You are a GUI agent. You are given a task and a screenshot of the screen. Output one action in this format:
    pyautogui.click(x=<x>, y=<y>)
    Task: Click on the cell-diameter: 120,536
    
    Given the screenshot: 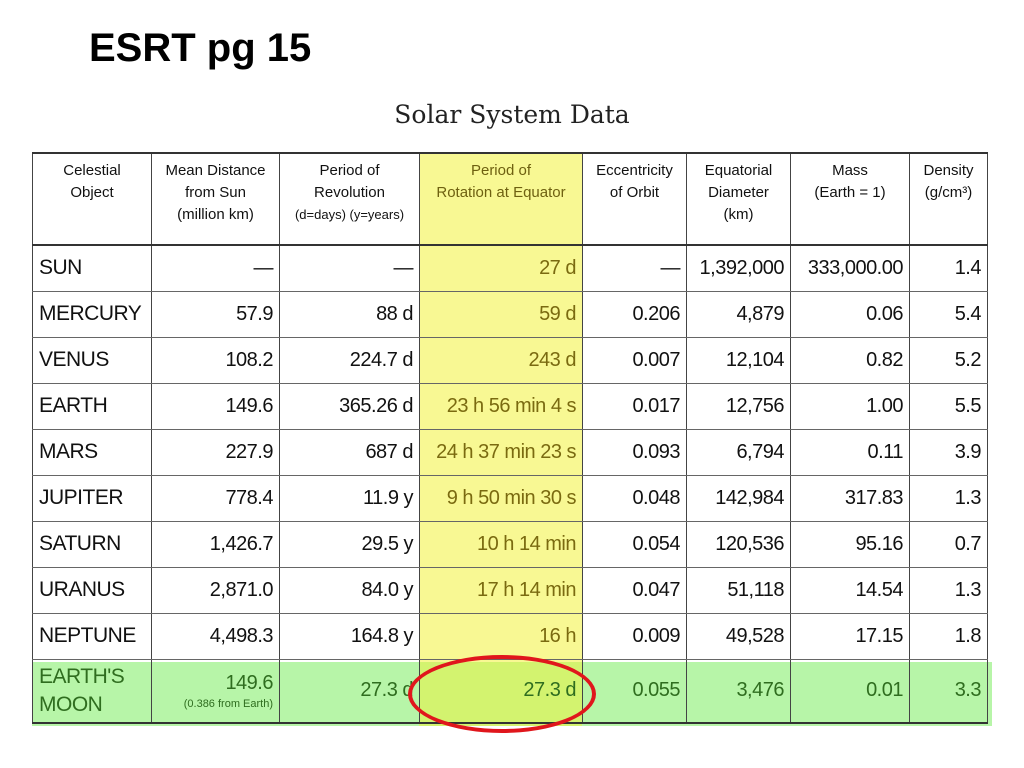 What is the action you would take?
    pyautogui.click(x=738, y=544)
    